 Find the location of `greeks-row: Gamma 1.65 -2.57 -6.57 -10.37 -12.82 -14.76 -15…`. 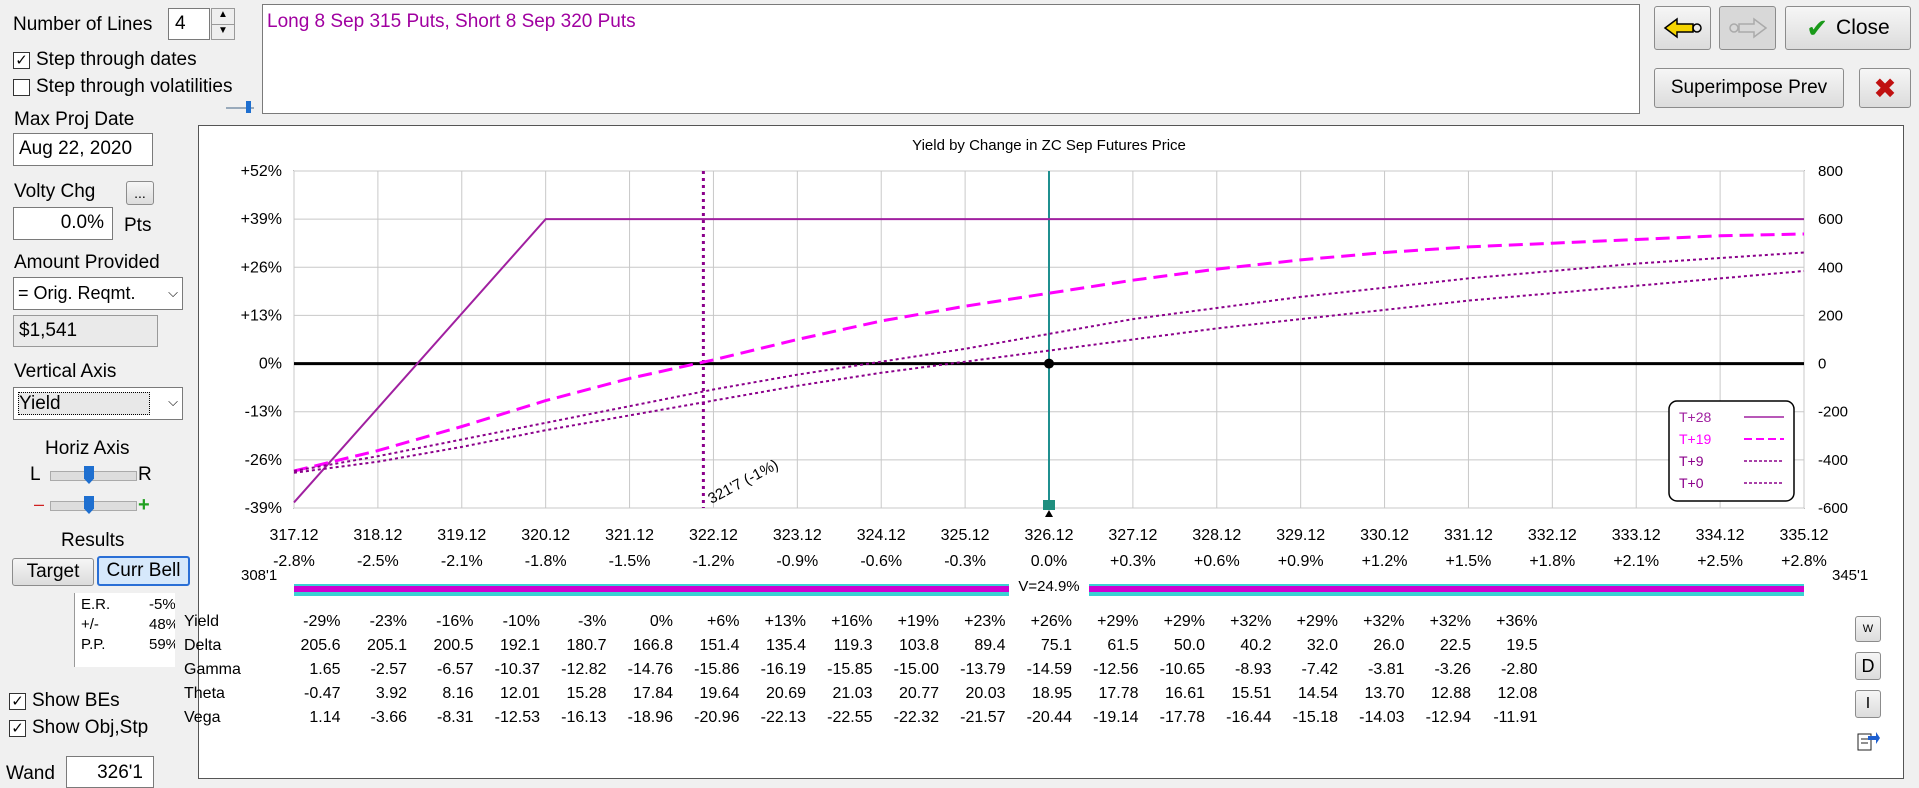

greeks-row: Gamma 1.65 -2.57 -6.57 -10.37 -12.82 -14.76 -15… is located at coordinates (859, 670).